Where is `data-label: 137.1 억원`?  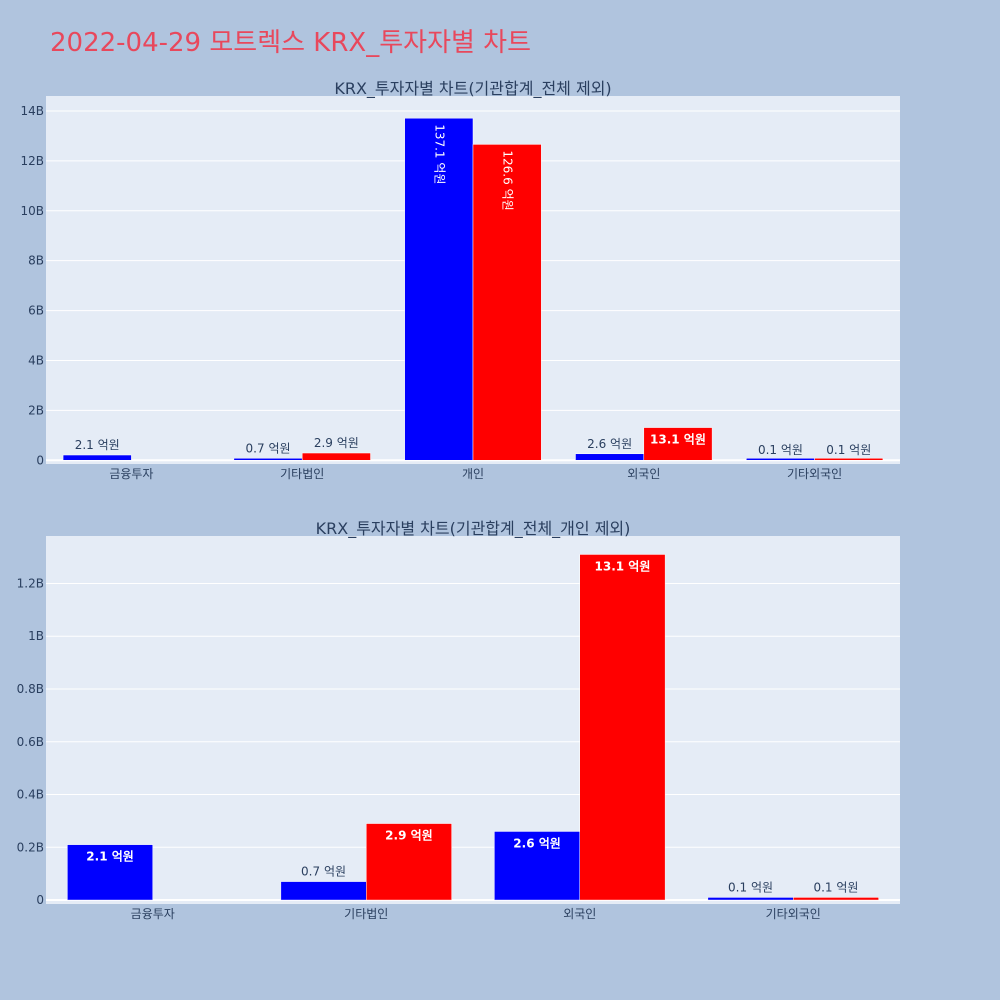
data-label: 137.1 억원 is located at coordinates (439, 154).